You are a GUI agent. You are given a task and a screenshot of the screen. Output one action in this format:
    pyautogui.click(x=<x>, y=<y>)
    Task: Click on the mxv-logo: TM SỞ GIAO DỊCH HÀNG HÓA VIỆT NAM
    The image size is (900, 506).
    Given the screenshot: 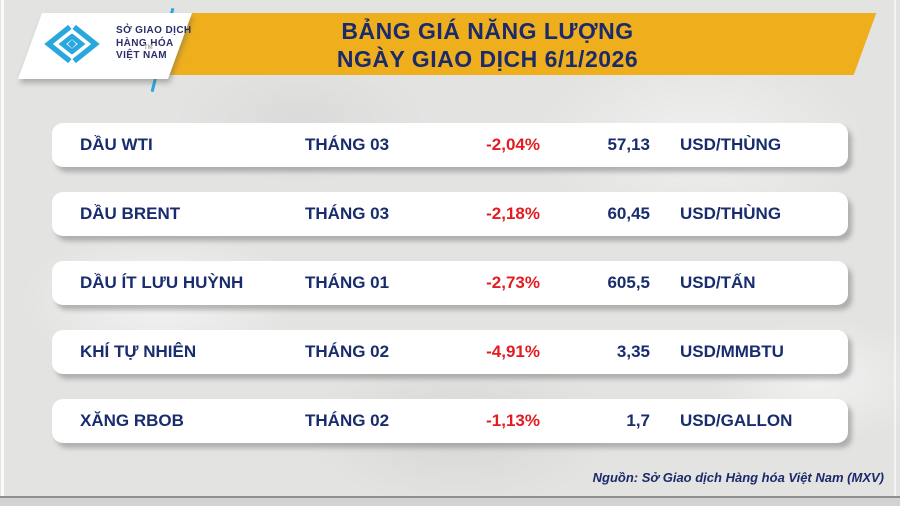 What is the action you would take?
    pyautogui.click(x=116, y=44)
    